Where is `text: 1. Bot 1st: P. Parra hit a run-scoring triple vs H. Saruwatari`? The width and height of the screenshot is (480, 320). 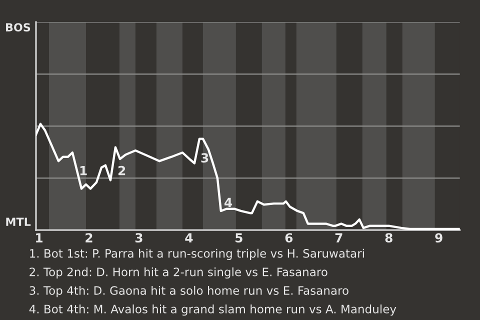 text: 1. Bot 1st: P. Parra hit a run-scoring triple vs H. Saruwatari is located at coordinates (197, 254).